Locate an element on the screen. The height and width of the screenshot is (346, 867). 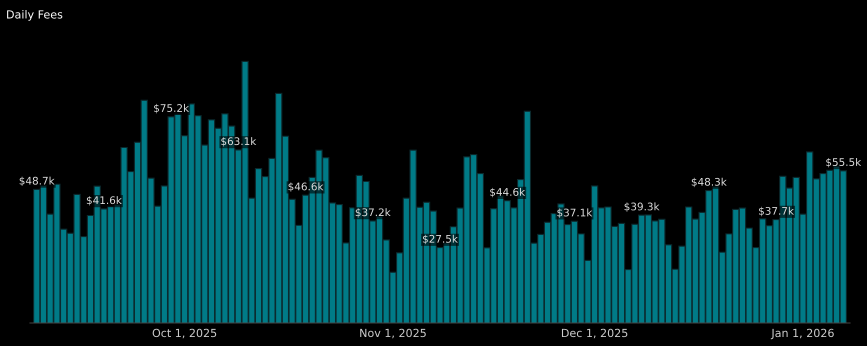
data-label: $75.2k is located at coordinates (172, 109).